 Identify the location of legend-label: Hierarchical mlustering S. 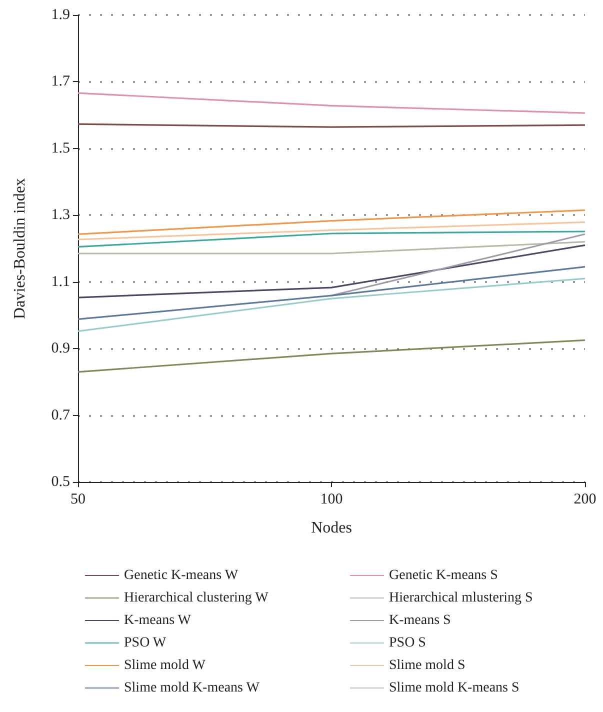
(461, 598).